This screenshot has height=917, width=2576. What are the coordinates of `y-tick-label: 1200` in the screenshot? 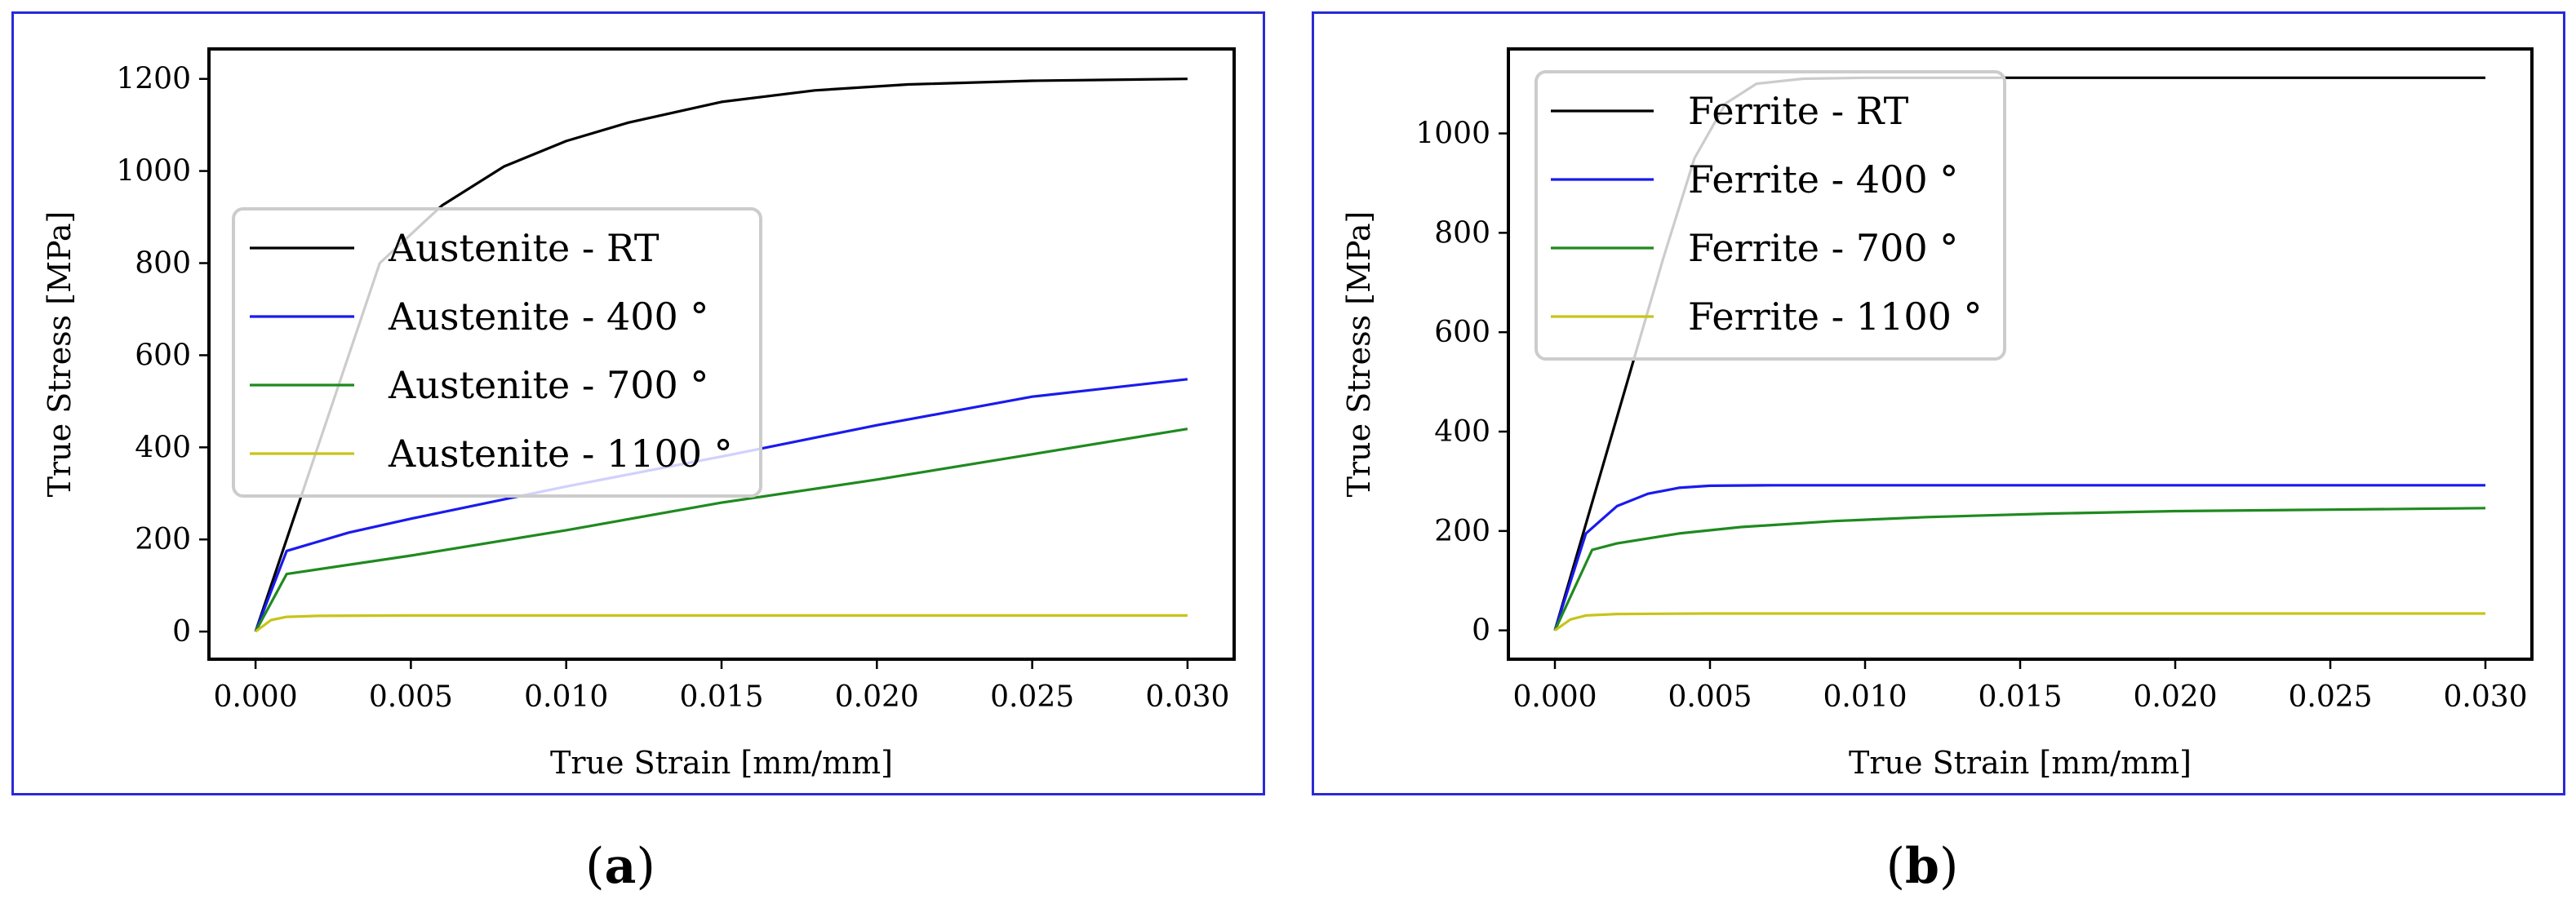 It's located at (153, 79).